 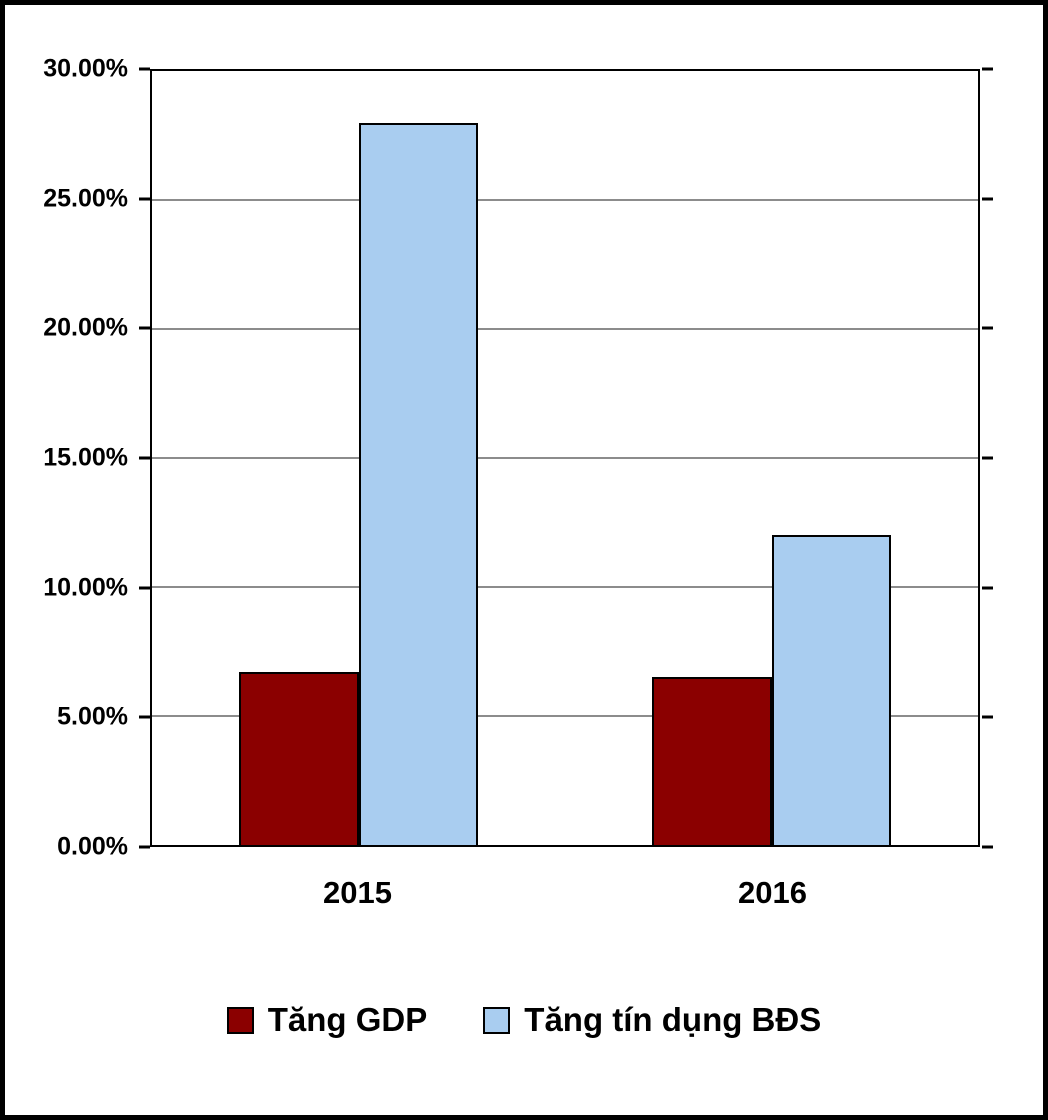 What do you see at coordinates (673, 1019) in the screenshot?
I see `legend-label: Tăng tín dụng BĐS` at bounding box center [673, 1019].